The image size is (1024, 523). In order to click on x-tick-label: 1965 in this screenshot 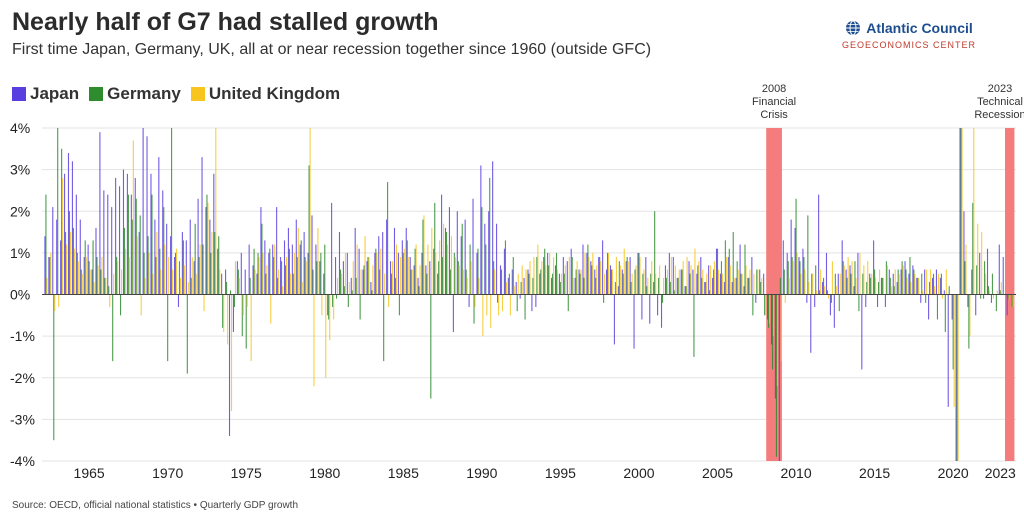, I will do `click(89, 473)`.